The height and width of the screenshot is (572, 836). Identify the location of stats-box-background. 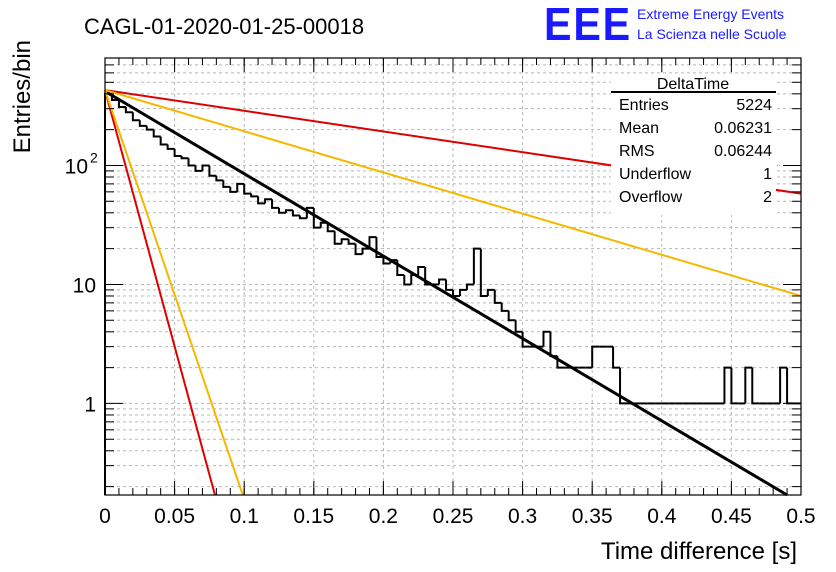
(693, 145).